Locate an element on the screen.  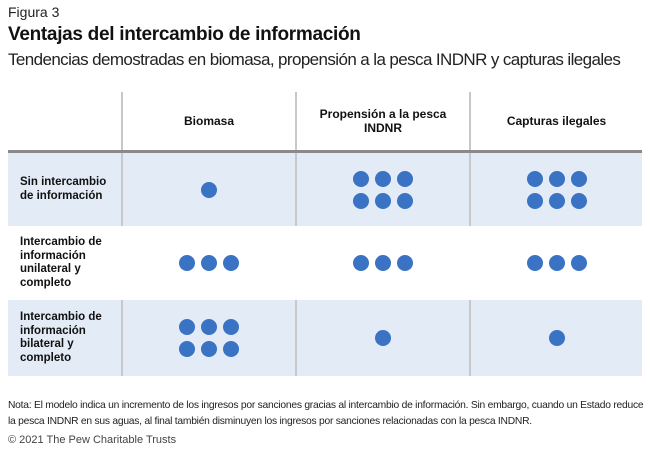
column-header-biomasa: Biomasa is located at coordinates (209, 121).